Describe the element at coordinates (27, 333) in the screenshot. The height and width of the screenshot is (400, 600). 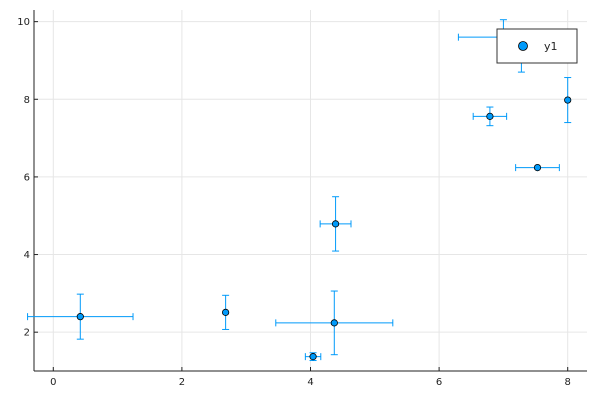
I see `y-tick-label: 2` at that location.